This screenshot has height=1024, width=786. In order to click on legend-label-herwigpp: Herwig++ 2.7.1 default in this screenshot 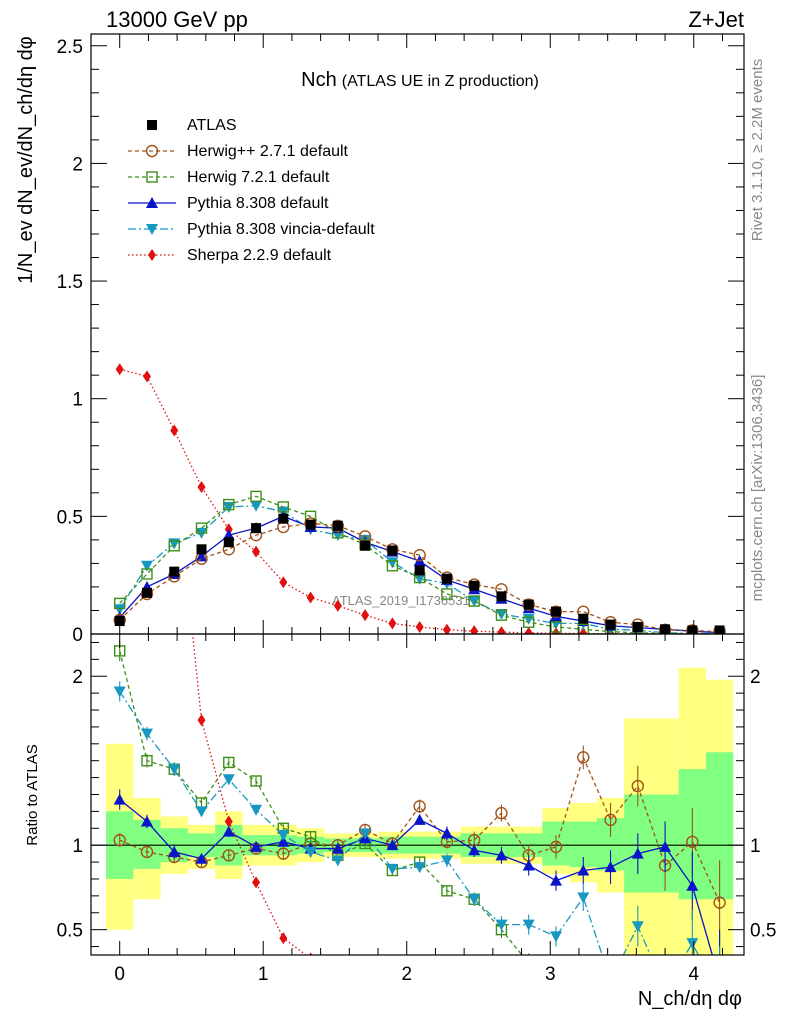, I will do `click(268, 151)`.